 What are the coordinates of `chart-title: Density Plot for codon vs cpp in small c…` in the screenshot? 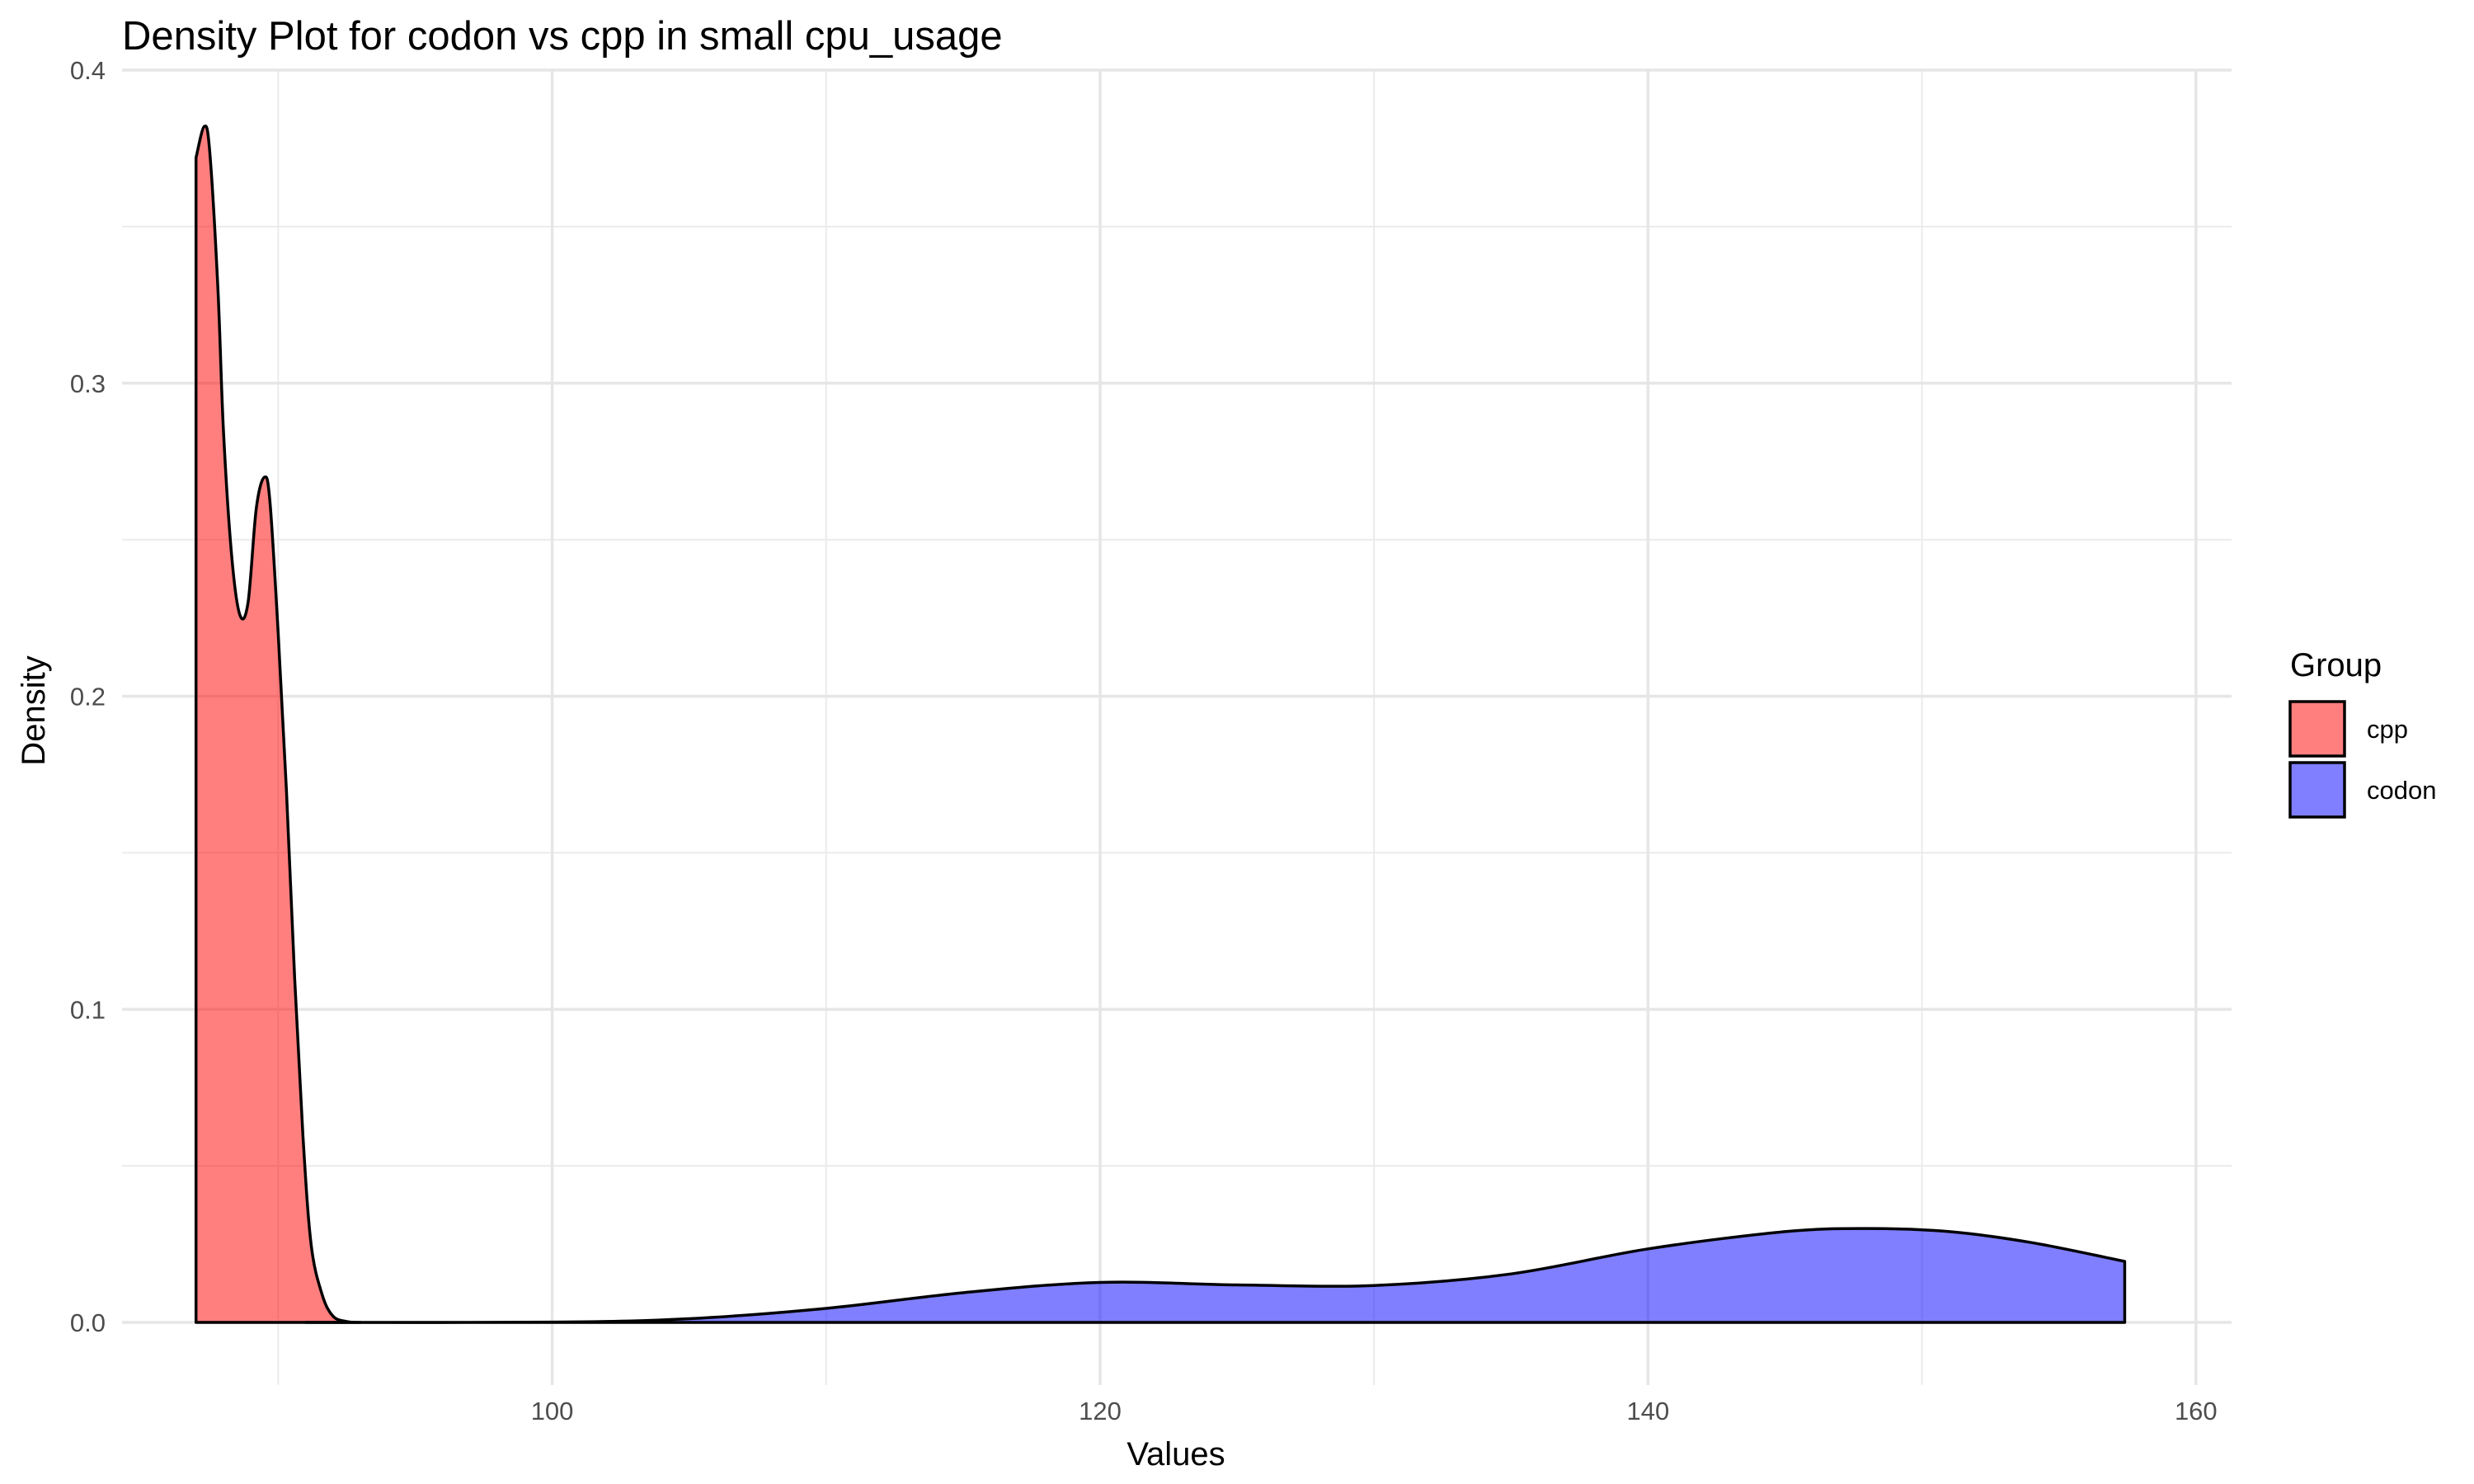 It's located at (562, 36).